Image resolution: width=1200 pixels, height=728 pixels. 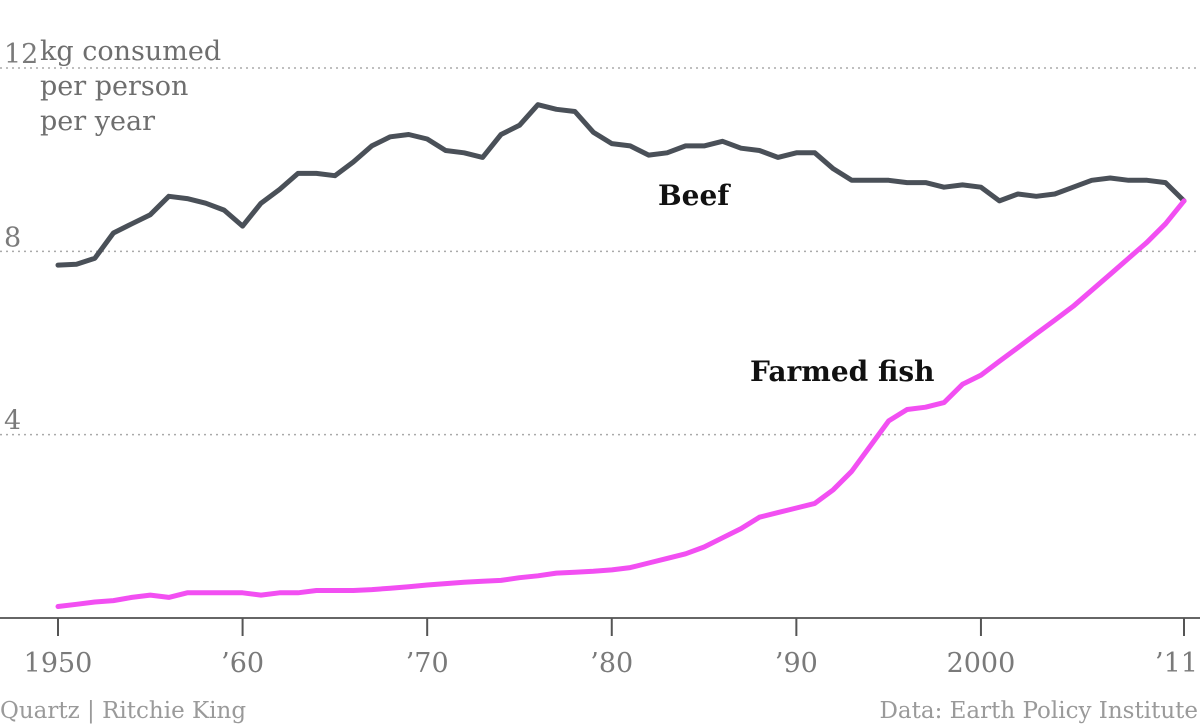 I want to click on y-axis-ticks: 12 8 4, so click(x=21, y=238).